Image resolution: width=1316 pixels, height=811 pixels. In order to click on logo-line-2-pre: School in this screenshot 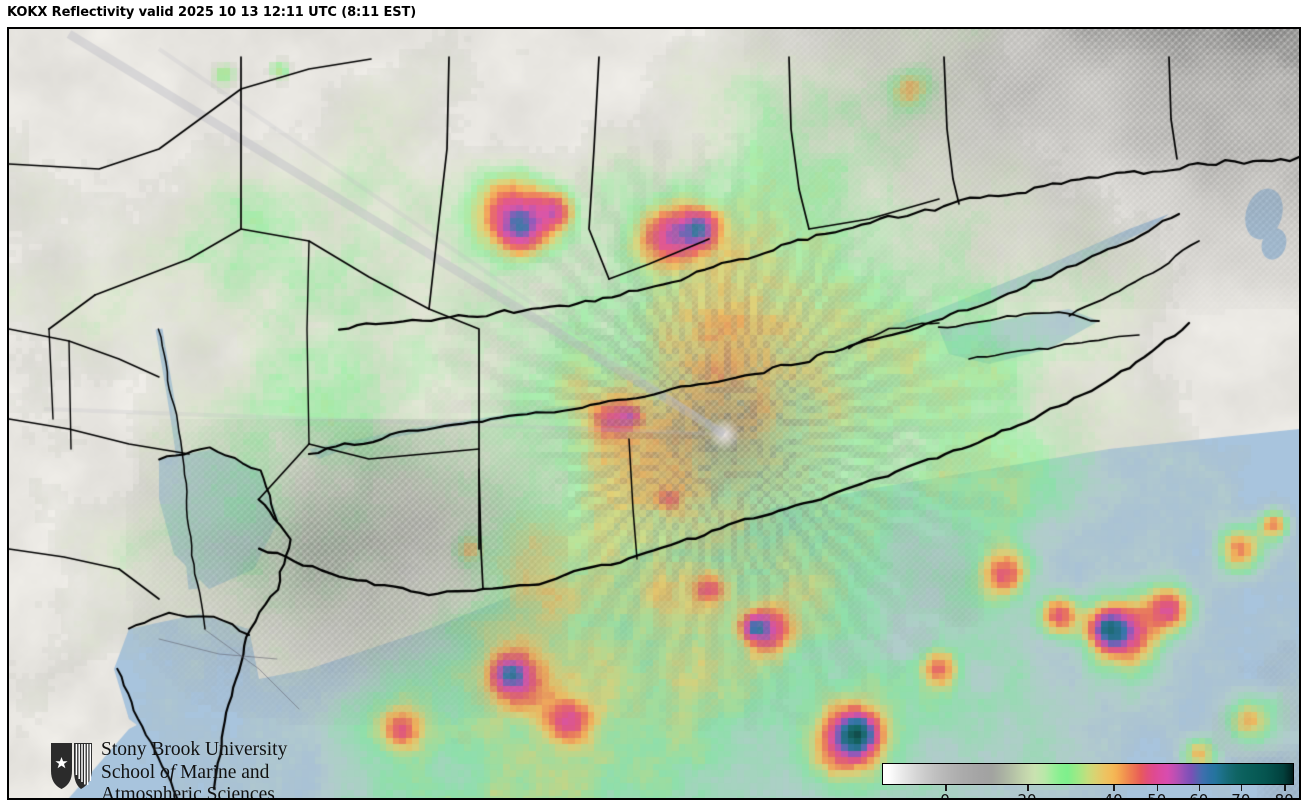, I will do `click(131, 772)`.